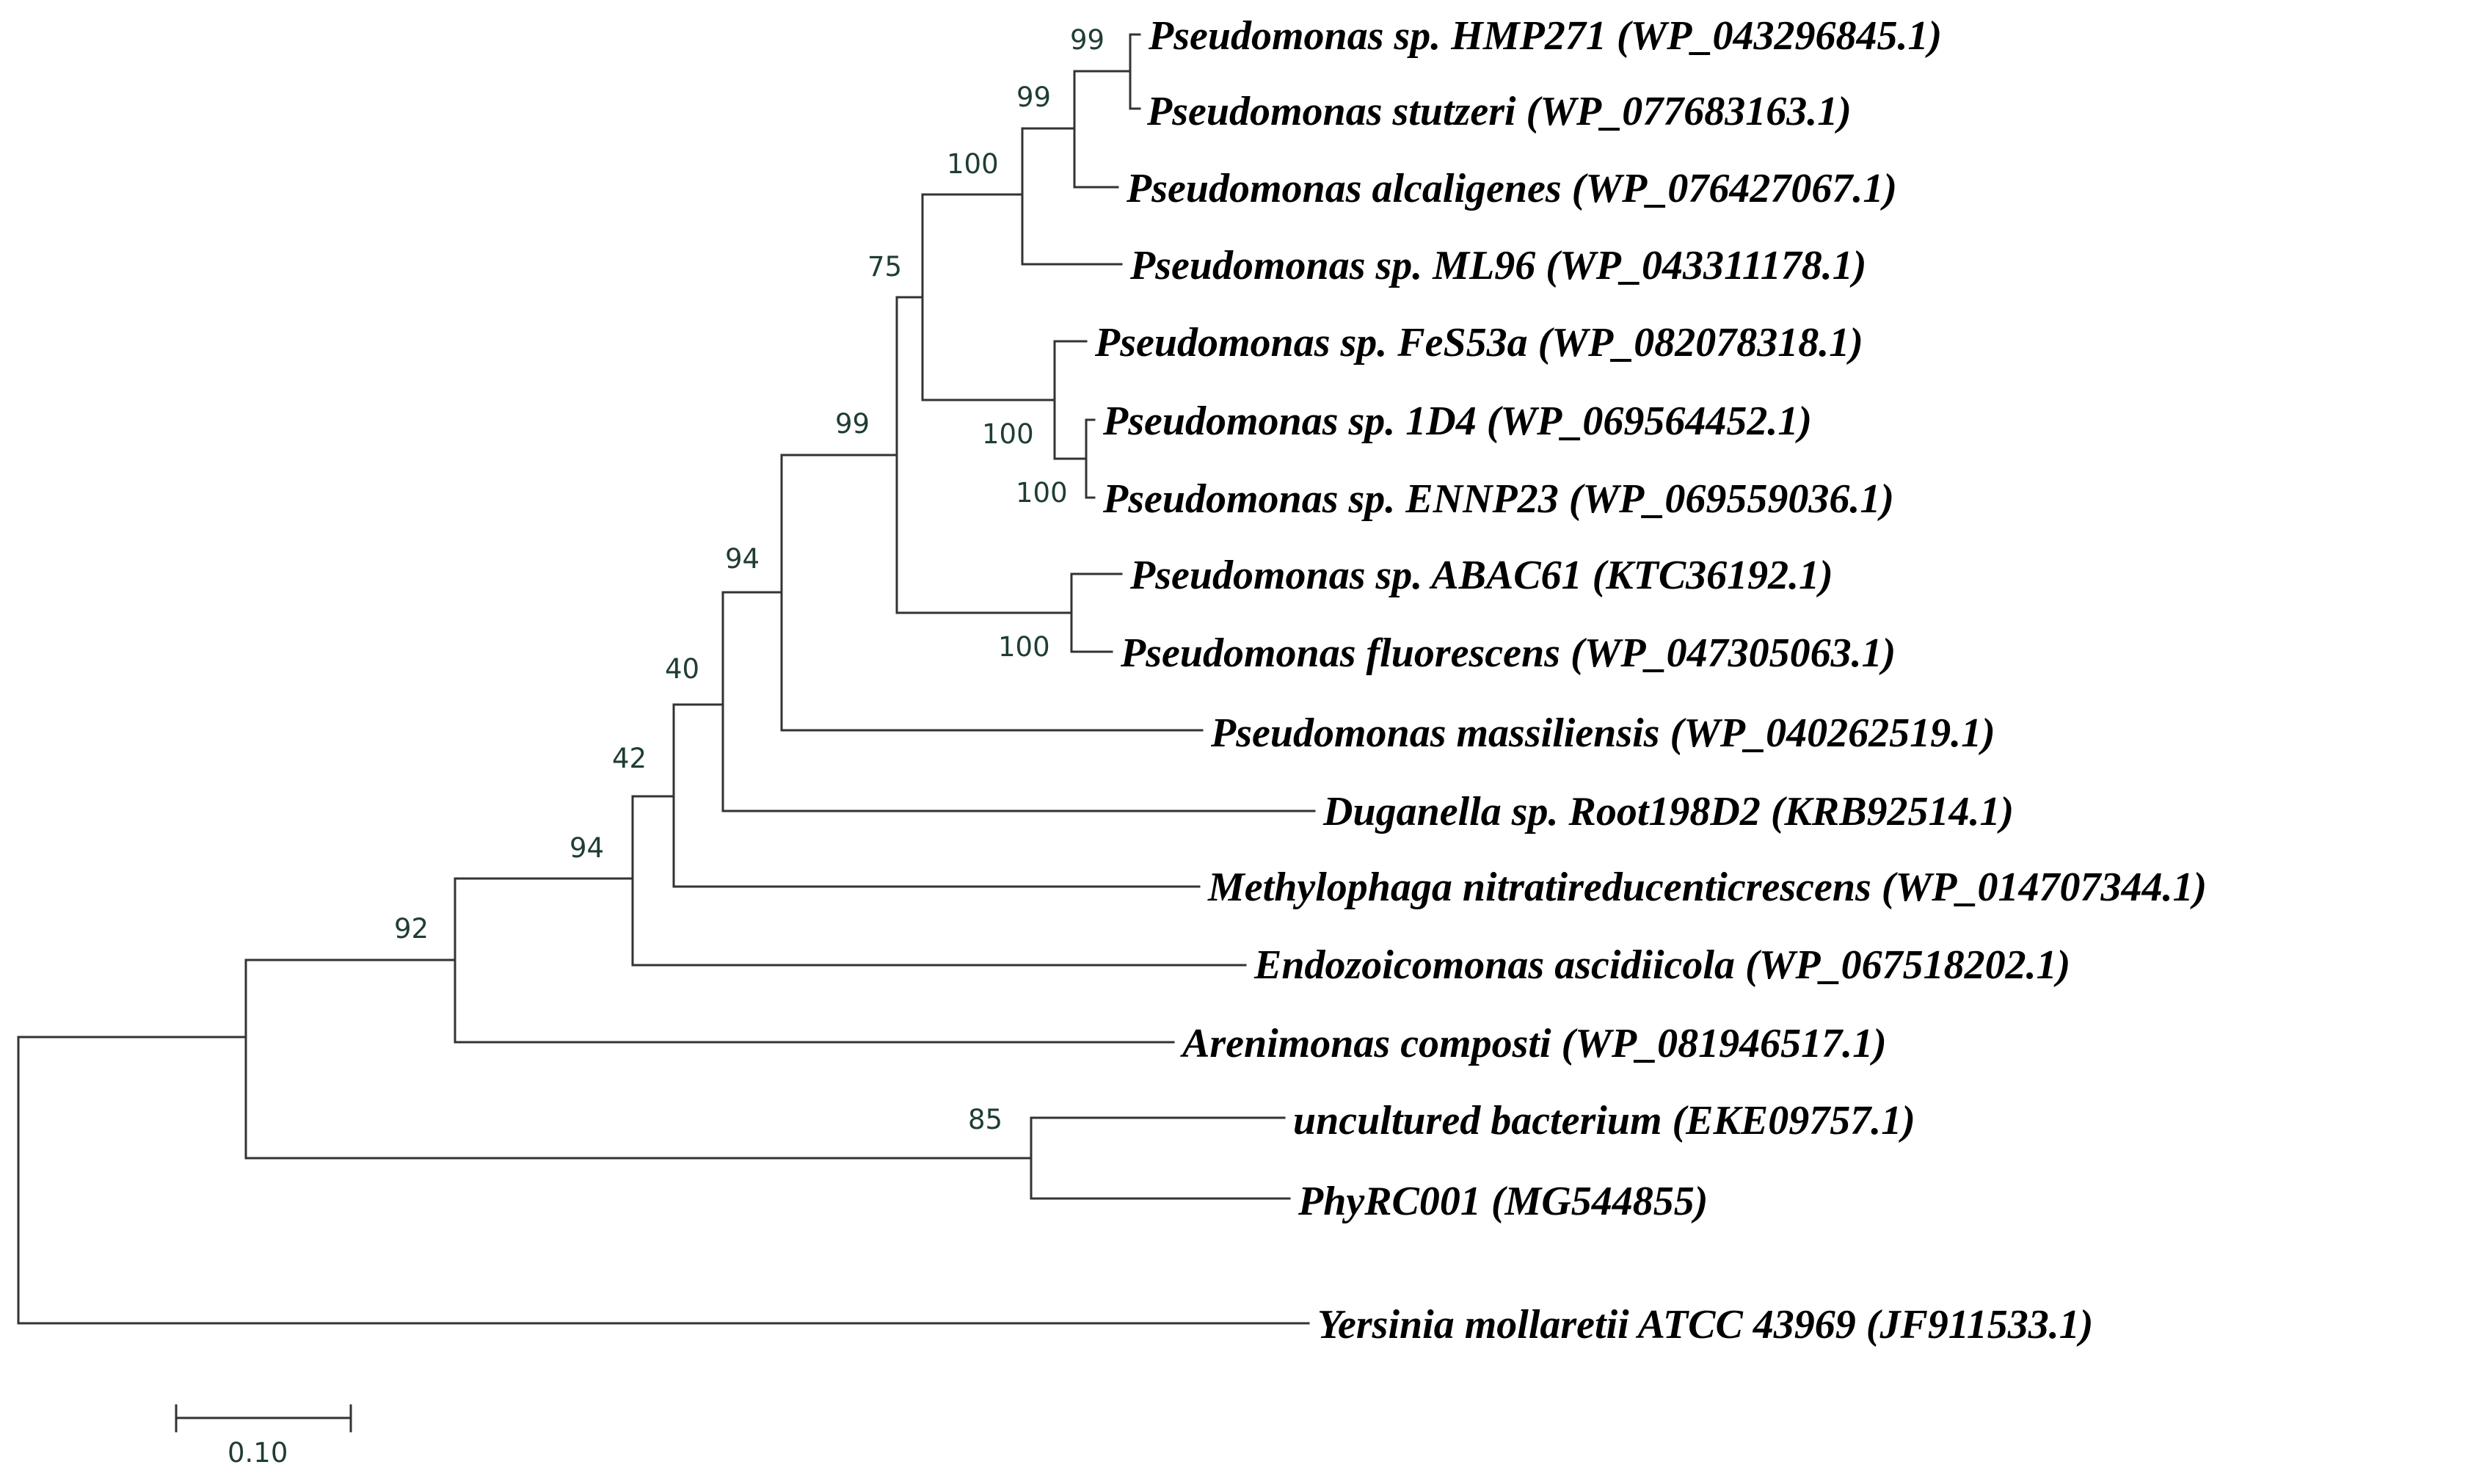  I want to click on taxon-label-ennp23: Pseudomonas sp. ENNP23 (WP_069559036.1), so click(1498, 499).